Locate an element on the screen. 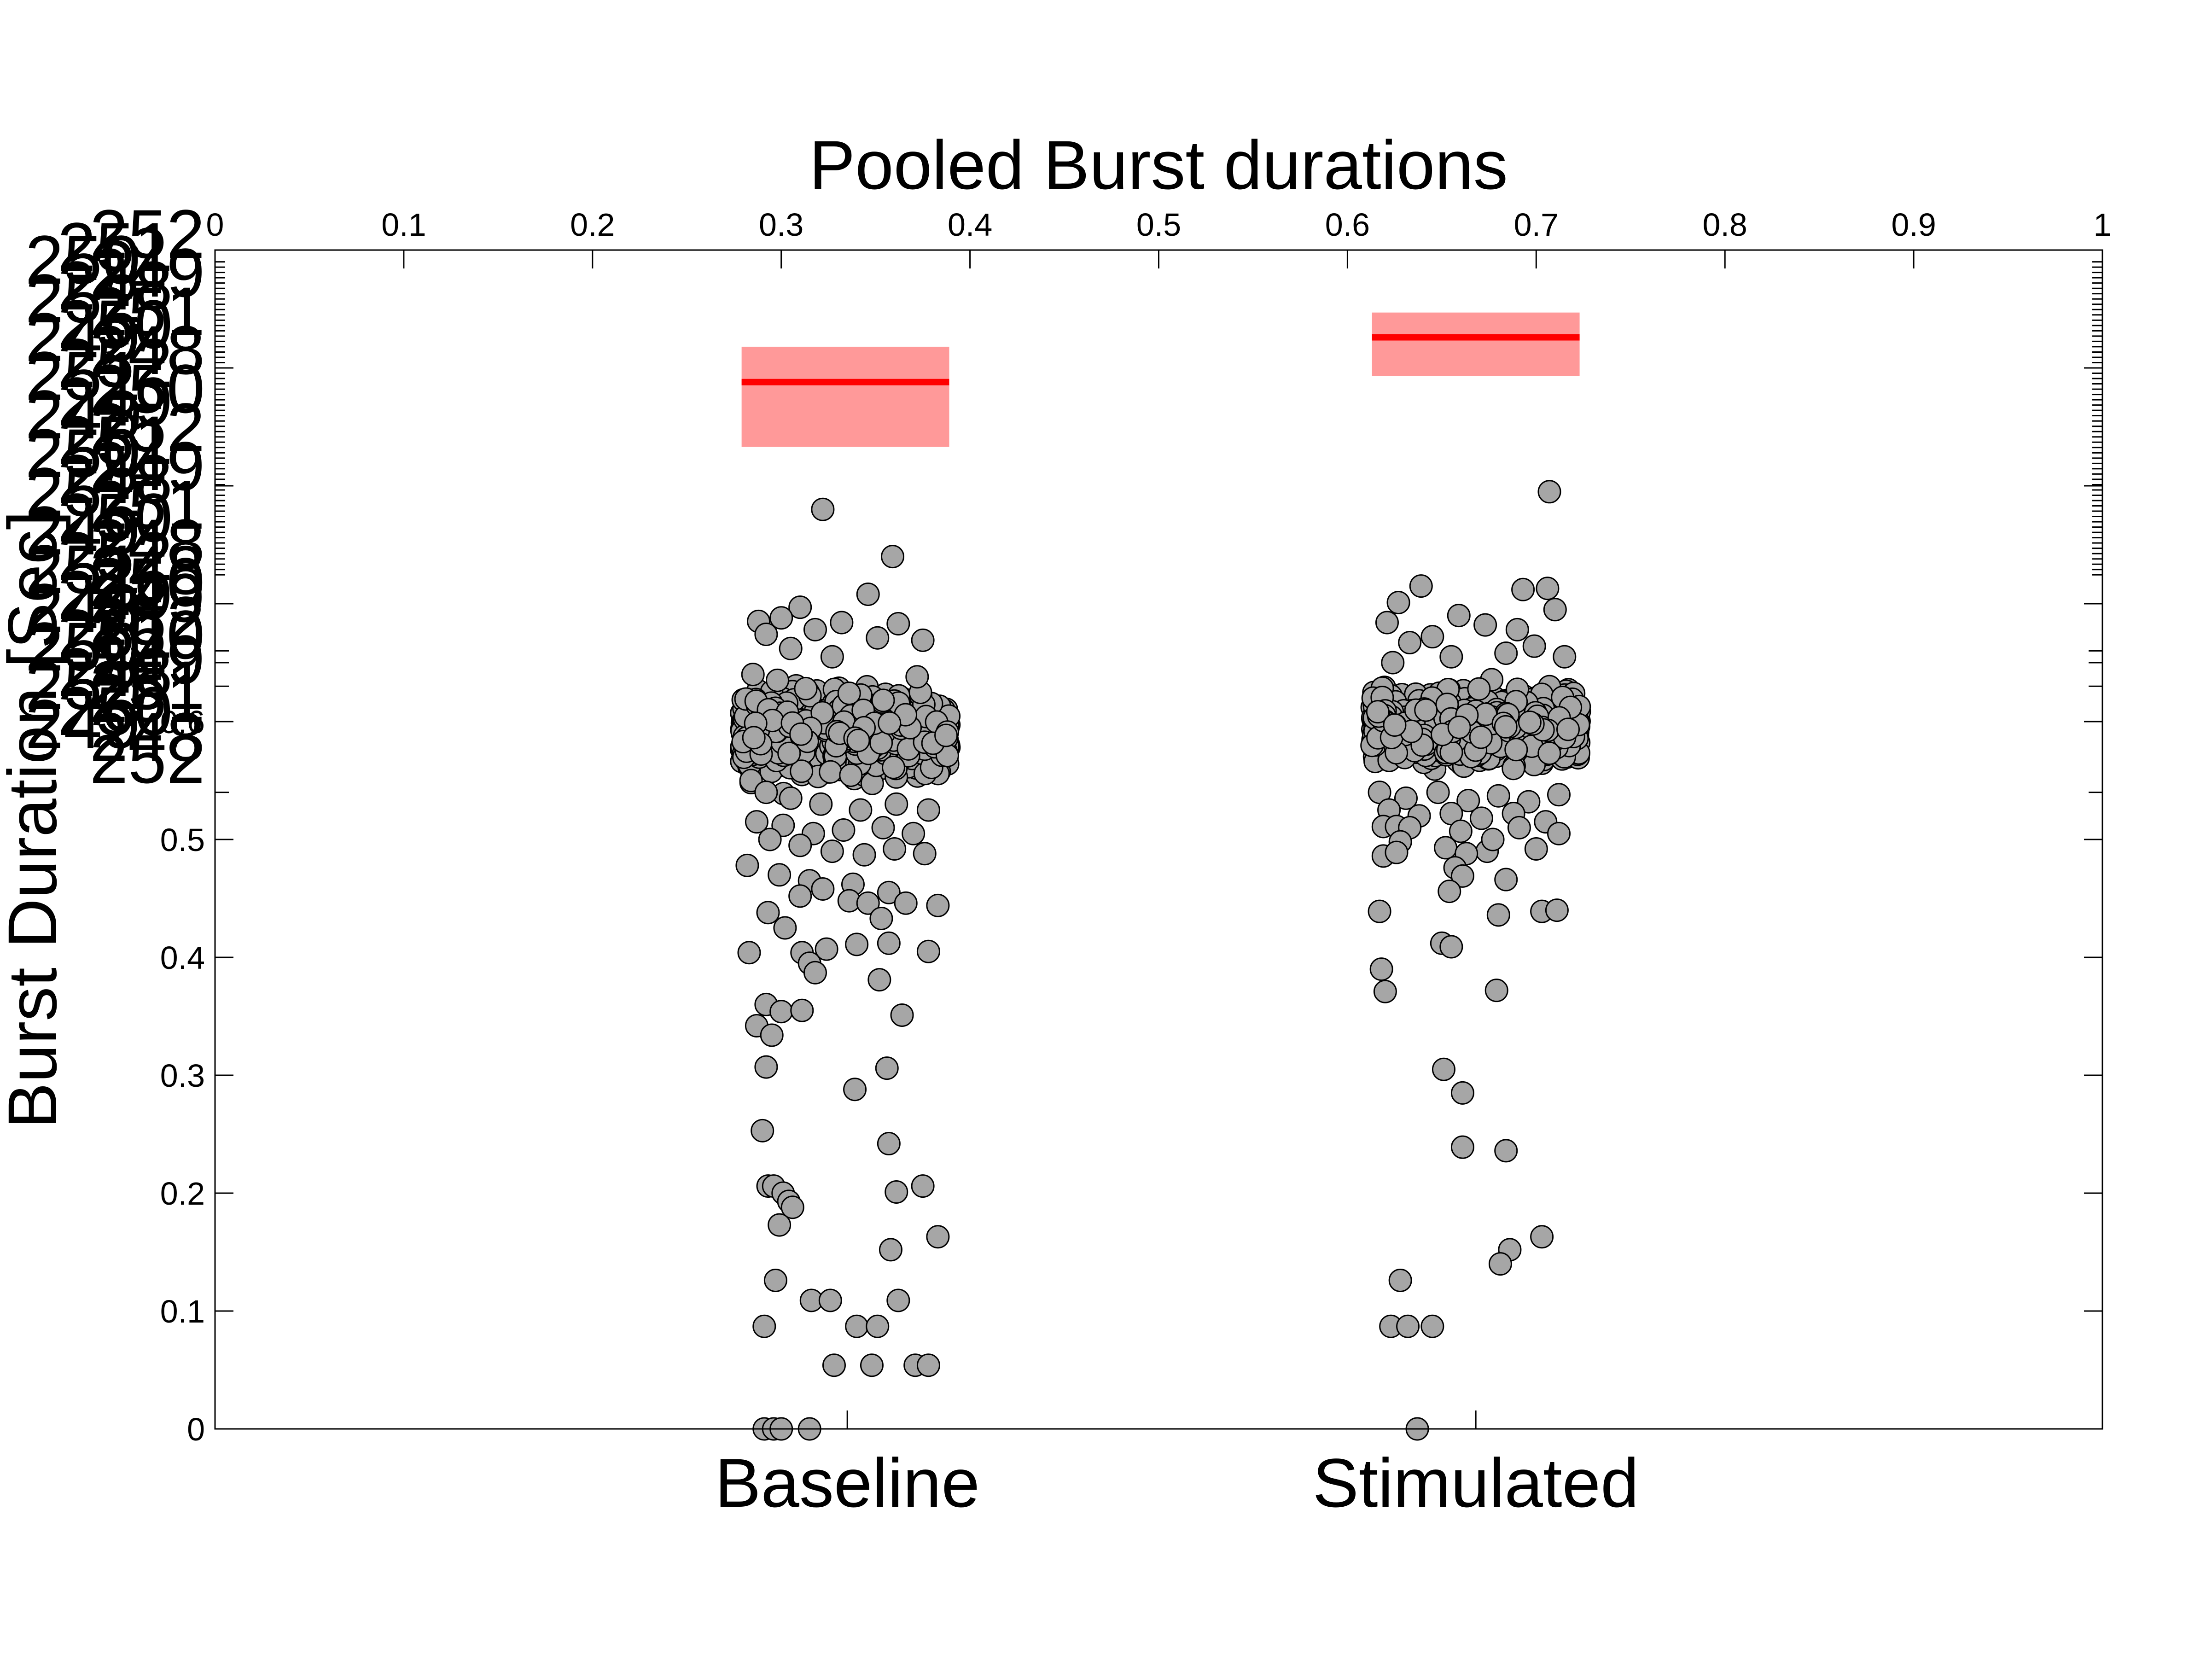 Image resolution: width=2212 pixels, height=1661 pixels. chart-title: Pooled Burst durations is located at coordinates (1158, 165).